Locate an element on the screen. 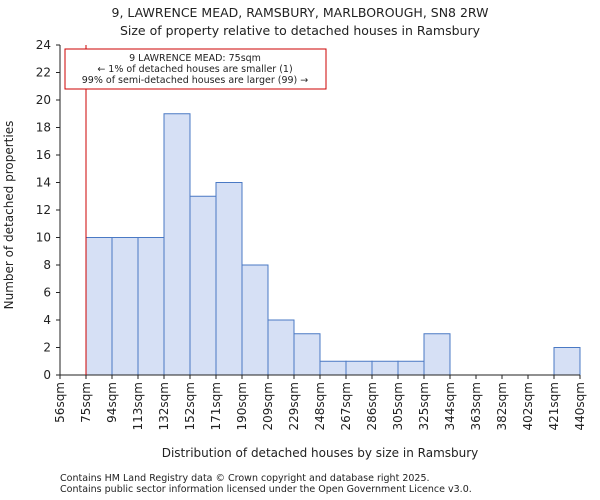 The image size is (600, 500). x-tick-label: 286sqm is located at coordinates (372, 406).